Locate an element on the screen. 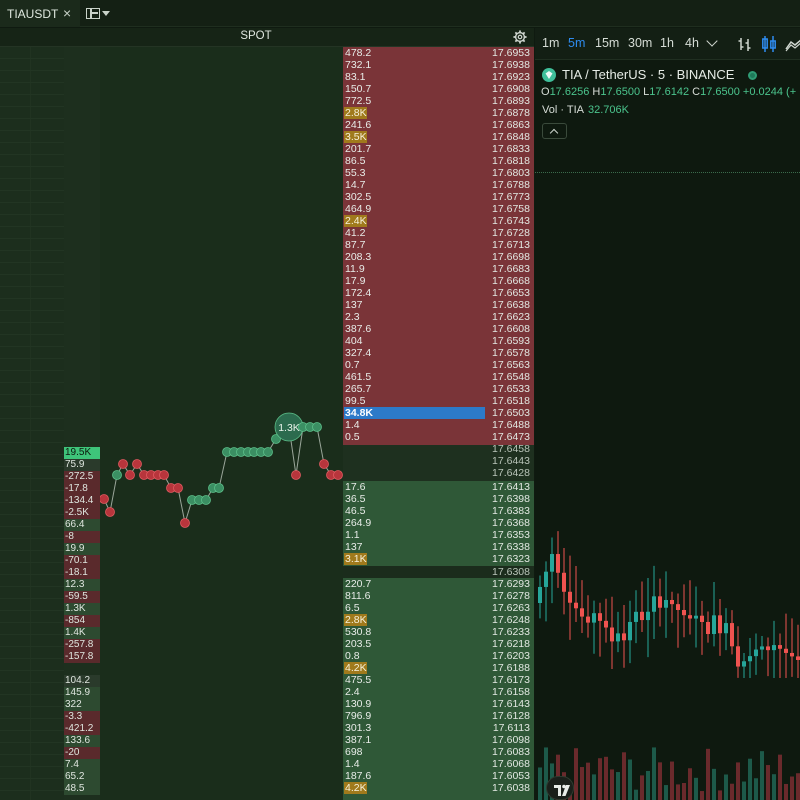 The height and width of the screenshot is (800, 800). ladder-row: 4.2K 17.6038 is located at coordinates (438, 788).